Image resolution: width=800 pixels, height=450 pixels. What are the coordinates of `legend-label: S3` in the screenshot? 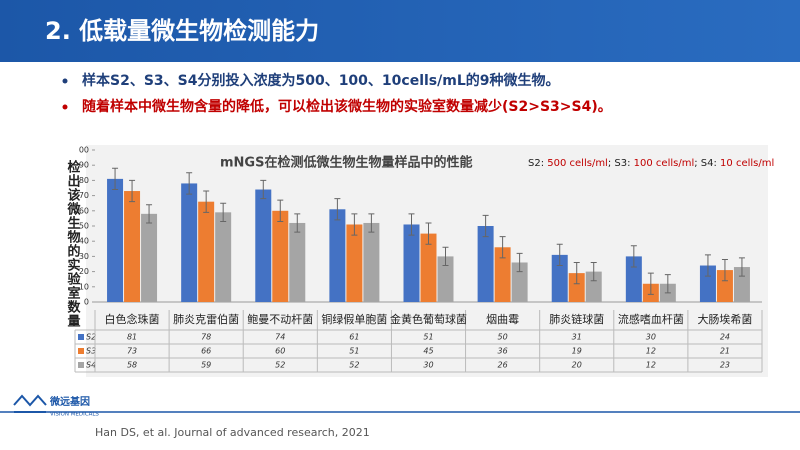 It's located at (91, 351).